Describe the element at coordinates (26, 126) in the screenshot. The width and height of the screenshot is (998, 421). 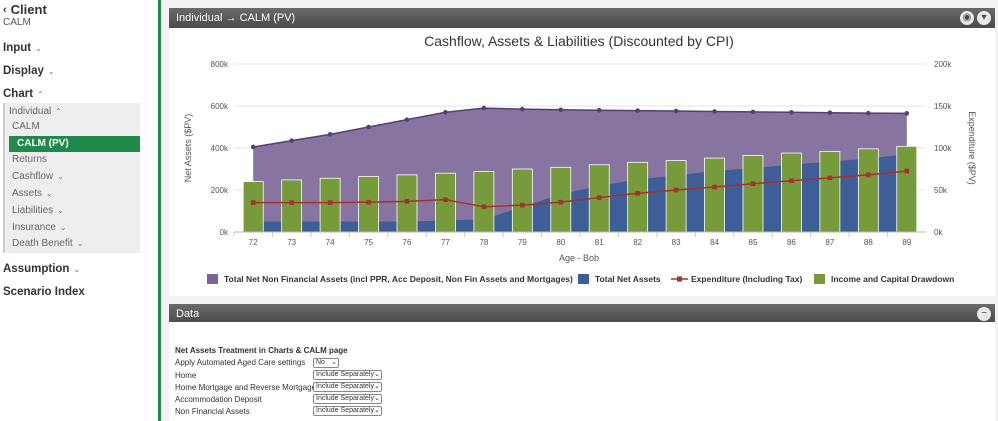
I see `sidebar-item-calm: CALM` at that location.